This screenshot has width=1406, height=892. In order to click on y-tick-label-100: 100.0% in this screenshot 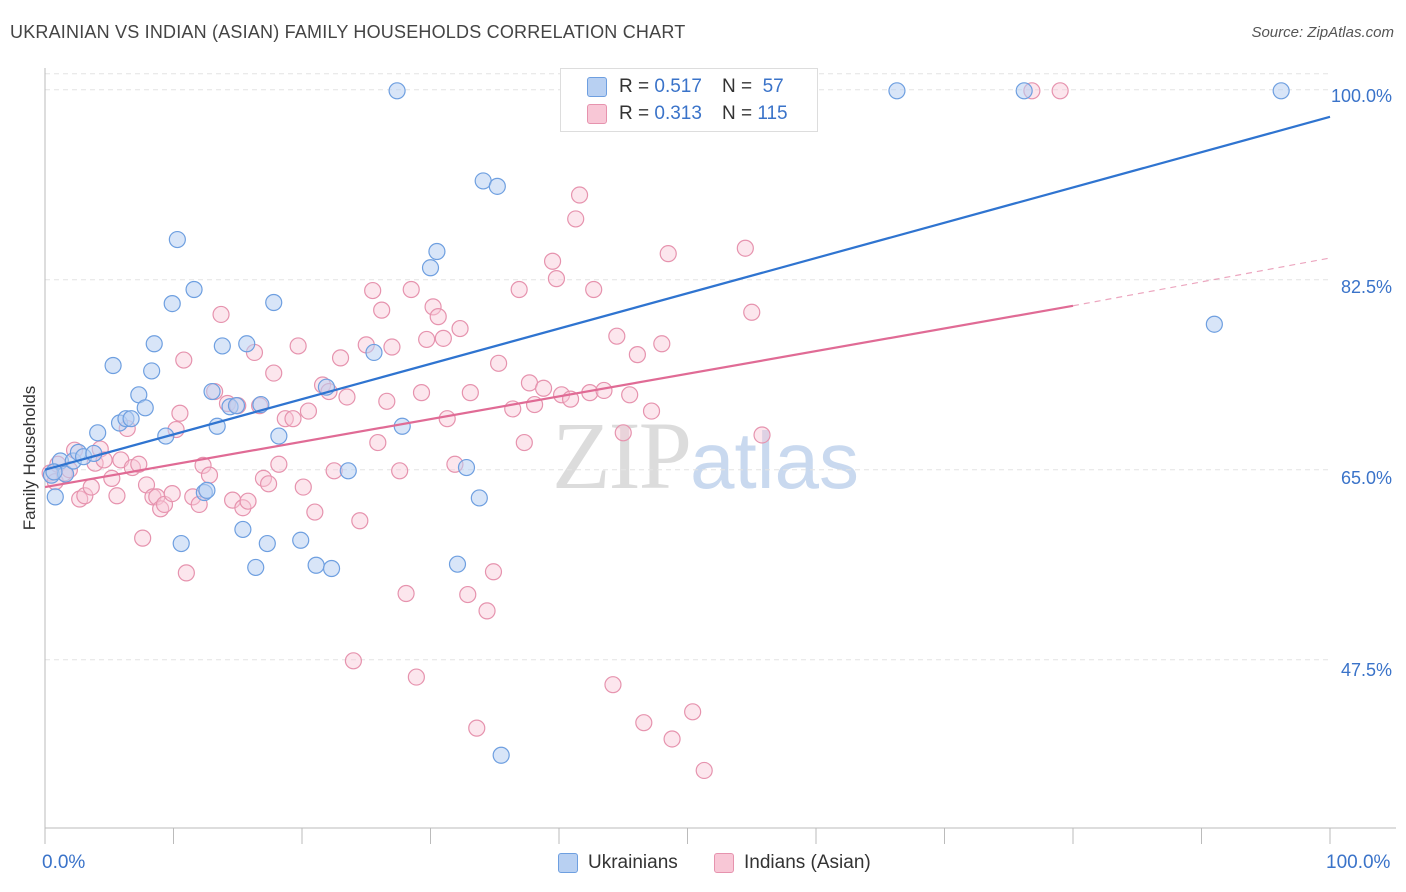, I will do `click(1361, 96)`.